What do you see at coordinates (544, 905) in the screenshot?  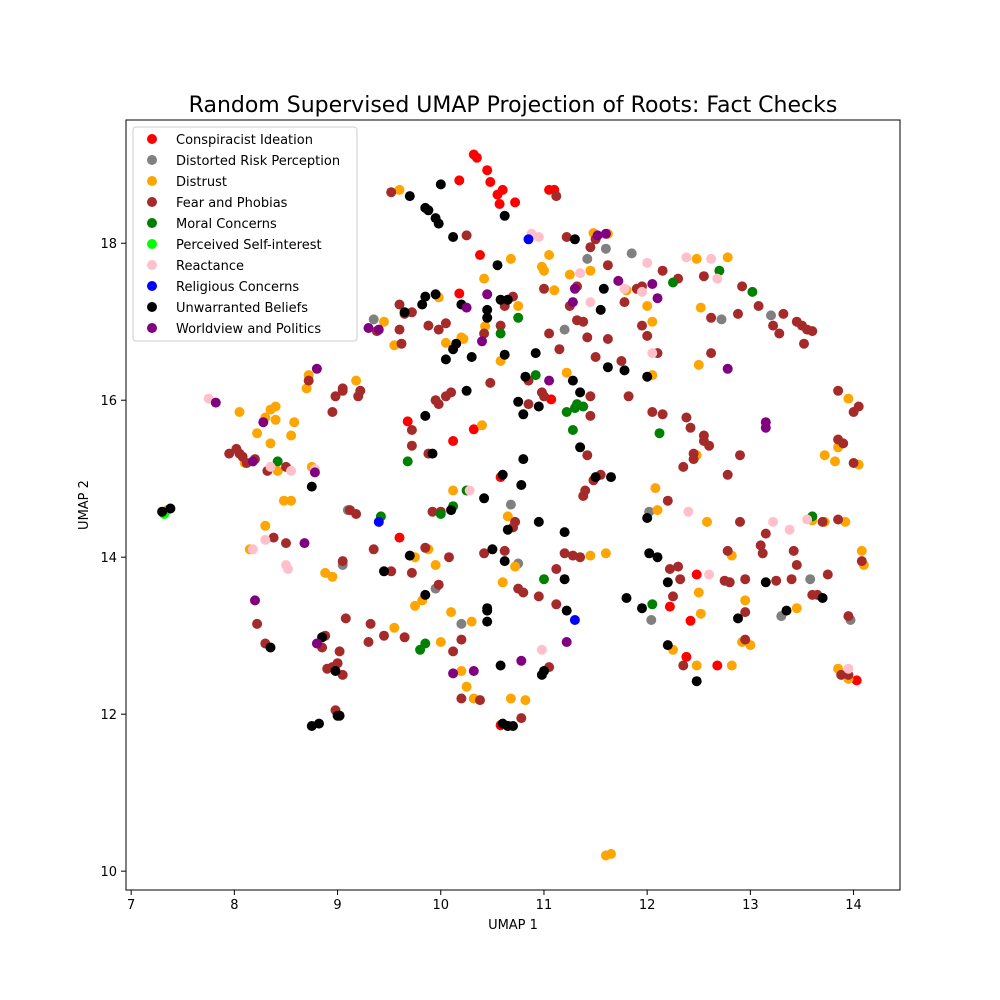 I see `x-tick-label: 11` at bounding box center [544, 905].